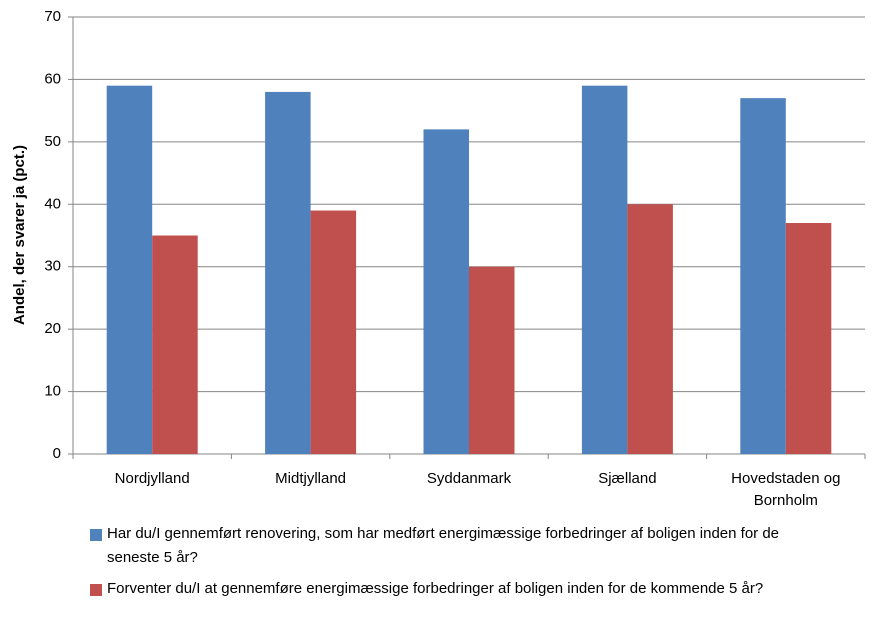 This screenshot has height=620, width=877. What do you see at coordinates (52, 141) in the screenshot?
I see `y-tick-label: 50` at bounding box center [52, 141].